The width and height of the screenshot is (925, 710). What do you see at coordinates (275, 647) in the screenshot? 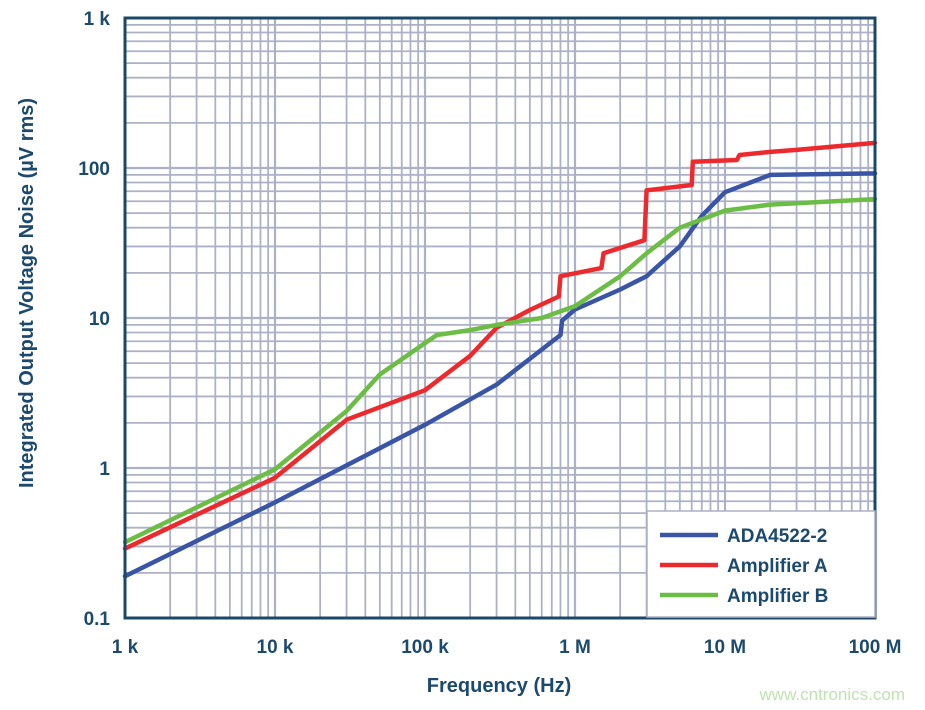
I see `x-tick-label: 10 k` at bounding box center [275, 647].